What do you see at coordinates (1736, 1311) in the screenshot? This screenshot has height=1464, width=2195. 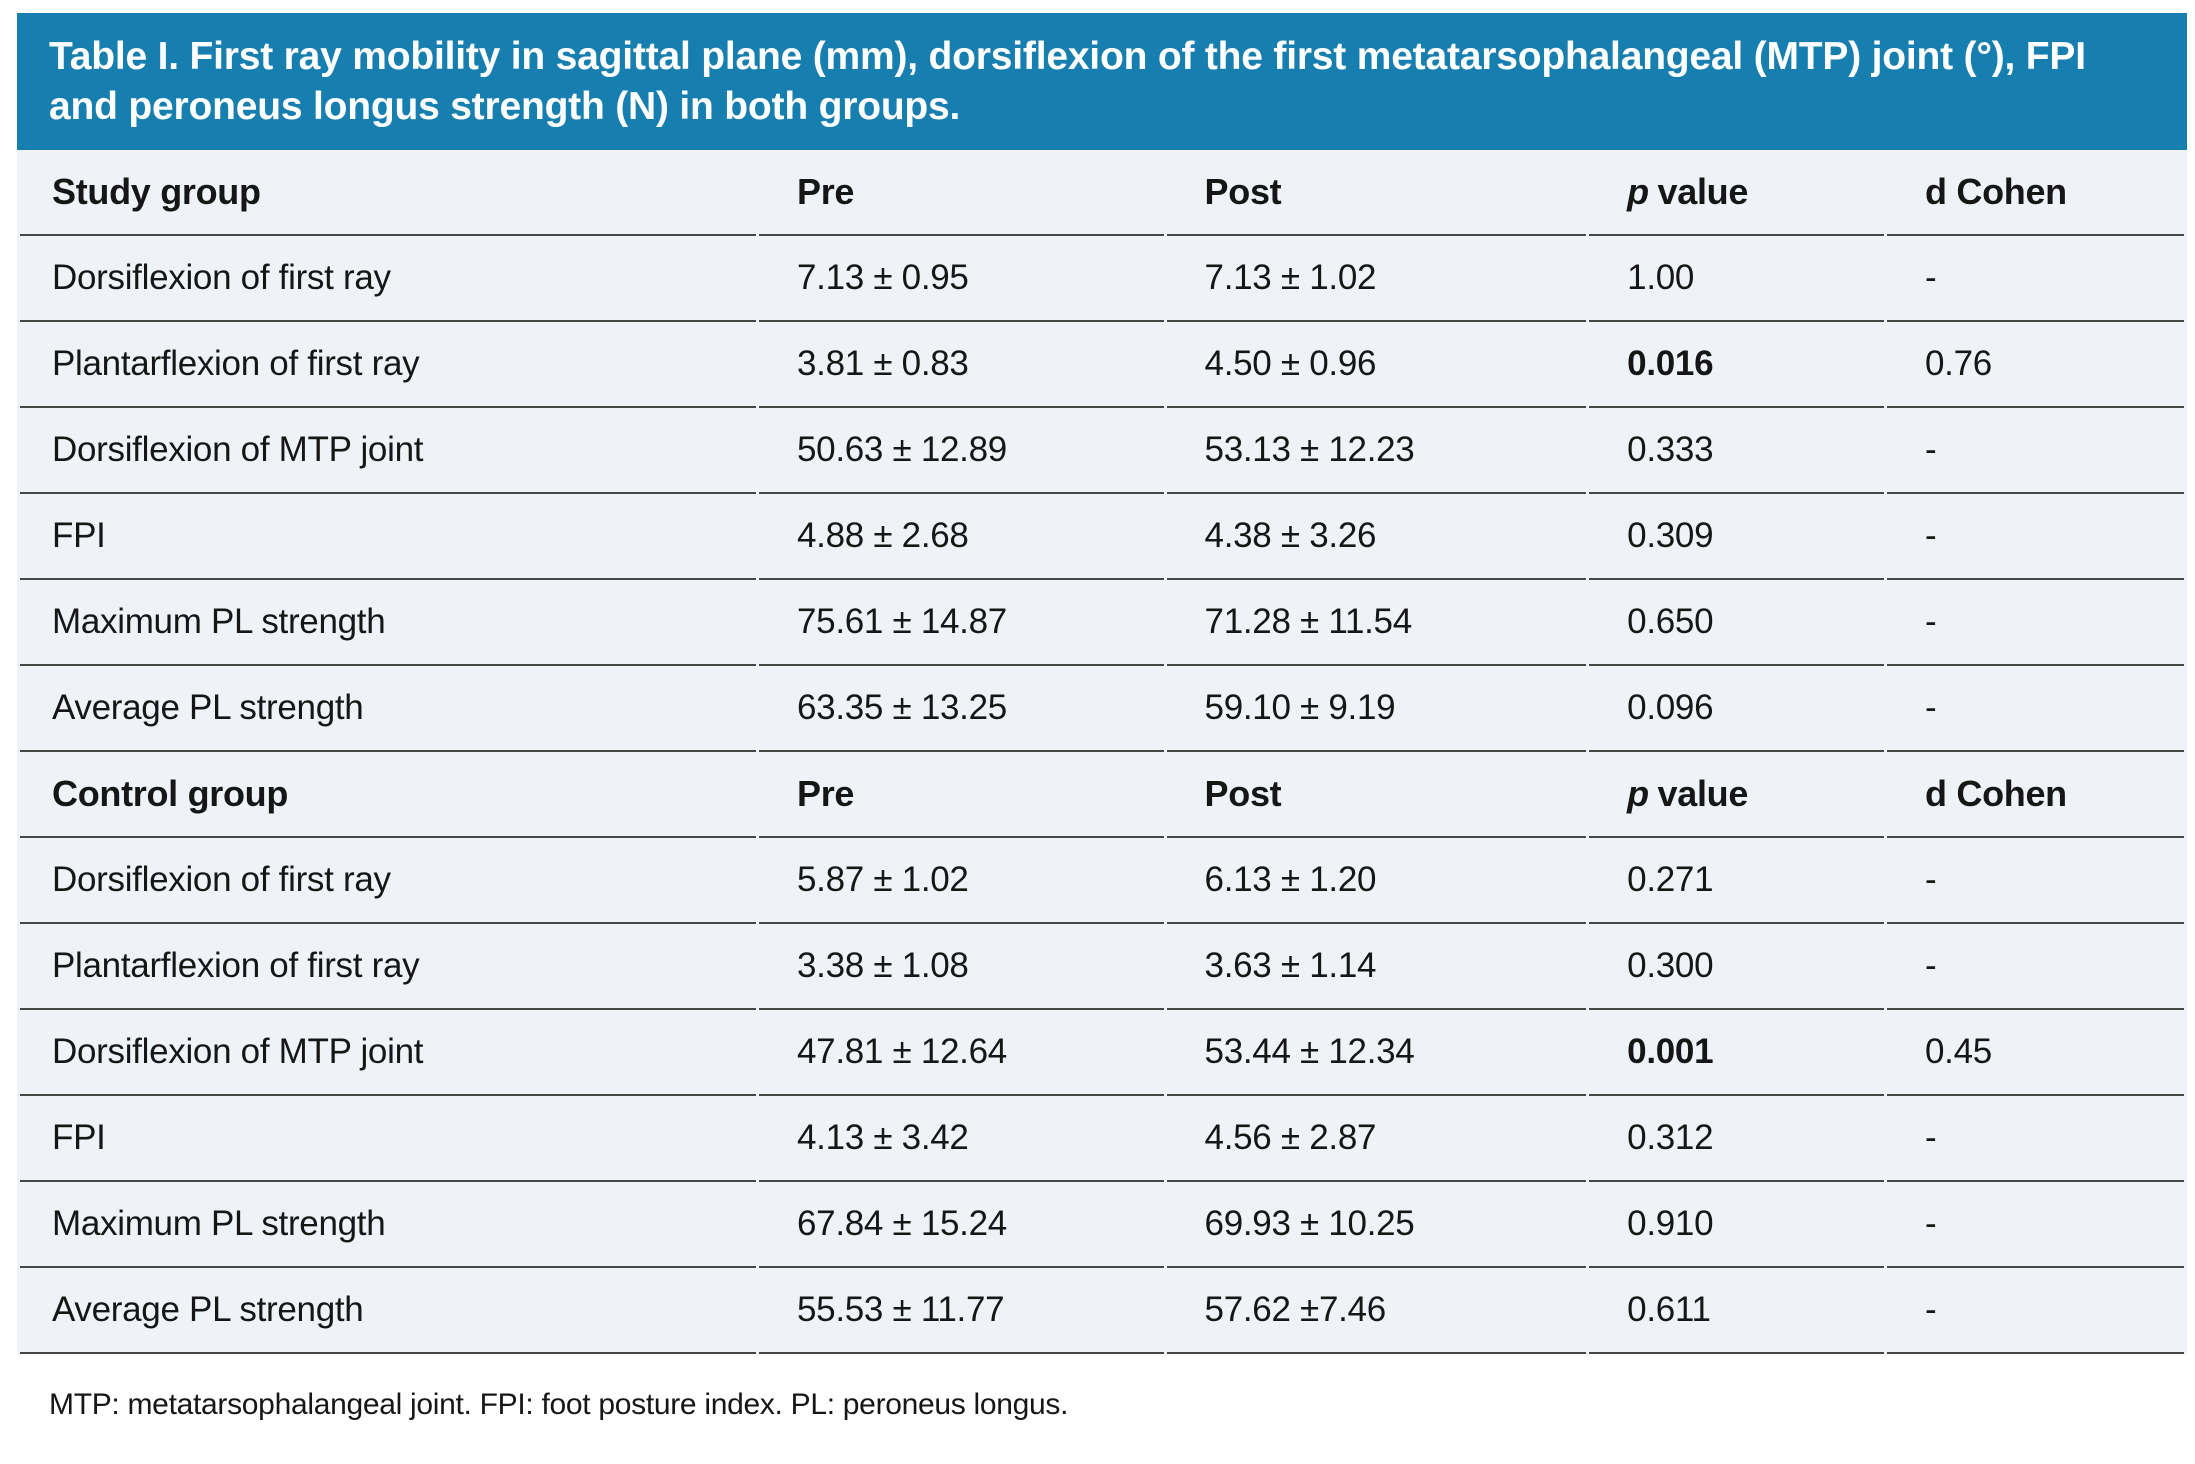 I see `p-value: 0.611` at bounding box center [1736, 1311].